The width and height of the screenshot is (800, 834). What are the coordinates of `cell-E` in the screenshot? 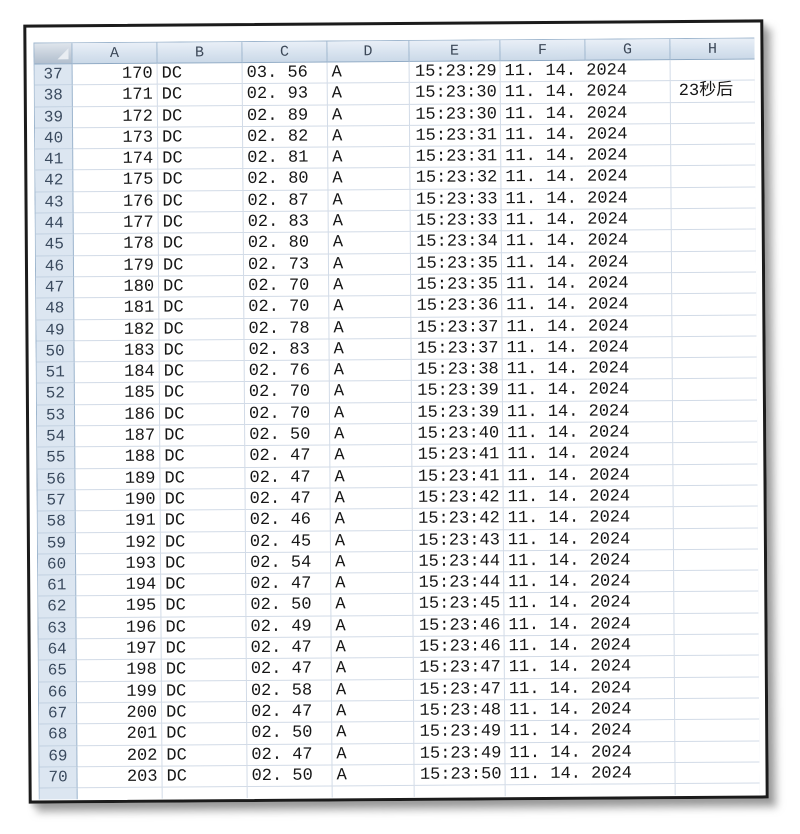 It's located at (460, 792).